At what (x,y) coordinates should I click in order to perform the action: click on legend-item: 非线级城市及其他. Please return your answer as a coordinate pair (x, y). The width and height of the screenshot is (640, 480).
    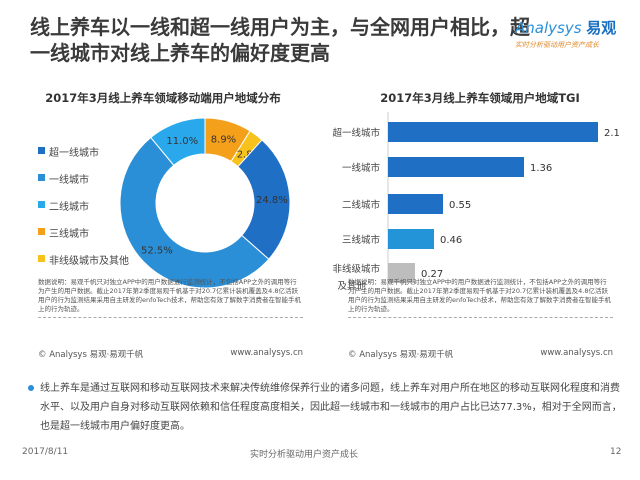
    Looking at the image, I should click on (83, 265).